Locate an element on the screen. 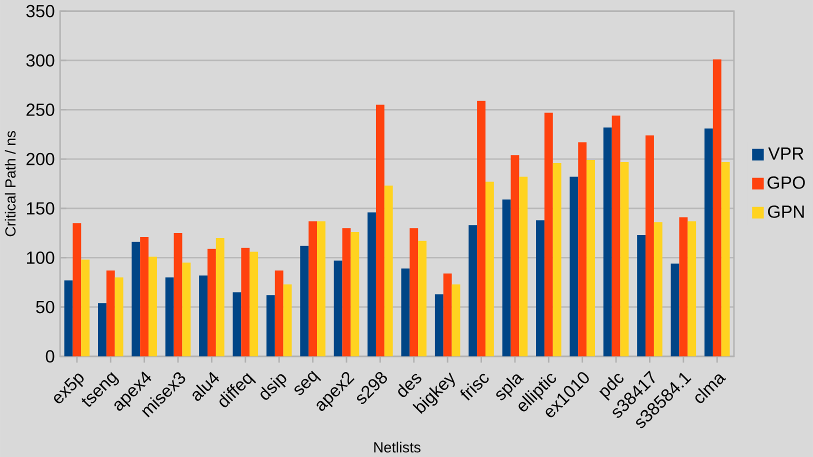 This screenshot has width=813, height=457. x-axis-title: Netlists is located at coordinates (397, 447).